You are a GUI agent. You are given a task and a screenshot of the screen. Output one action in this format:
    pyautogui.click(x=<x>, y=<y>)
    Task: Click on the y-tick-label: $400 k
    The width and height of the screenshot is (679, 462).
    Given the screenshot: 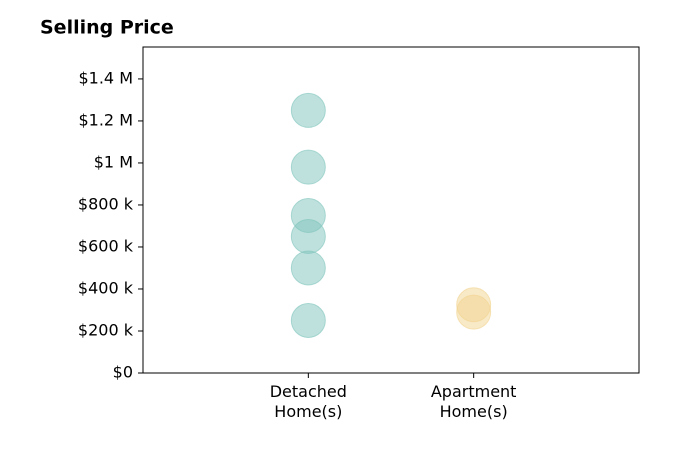 What is the action you would take?
    pyautogui.click(x=106, y=287)
    